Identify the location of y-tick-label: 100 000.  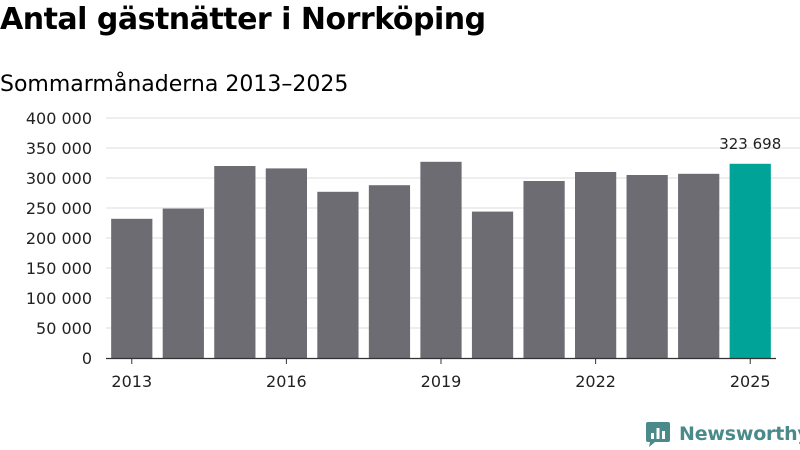
(59, 298).